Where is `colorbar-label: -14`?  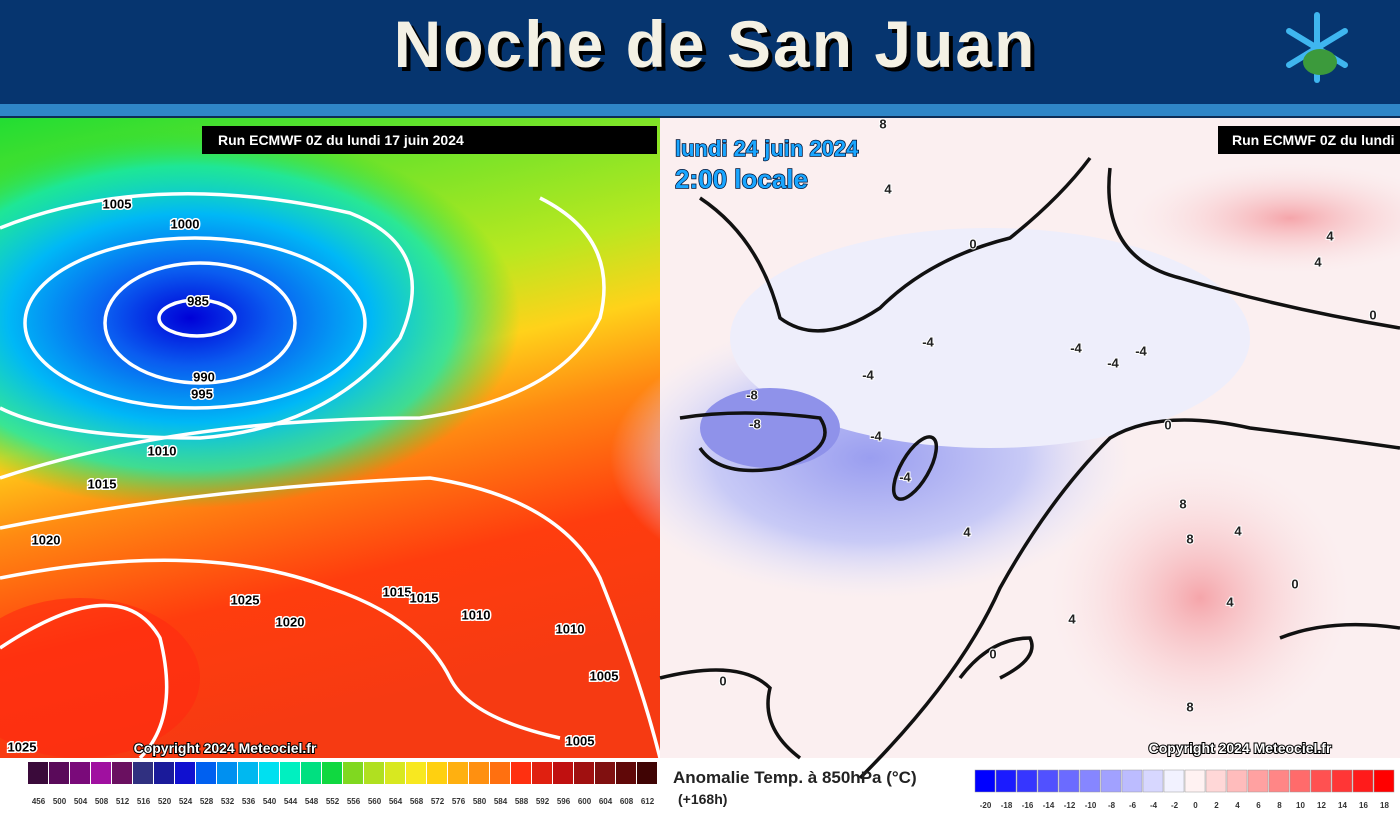 colorbar-label: -14 is located at coordinates (1049, 805).